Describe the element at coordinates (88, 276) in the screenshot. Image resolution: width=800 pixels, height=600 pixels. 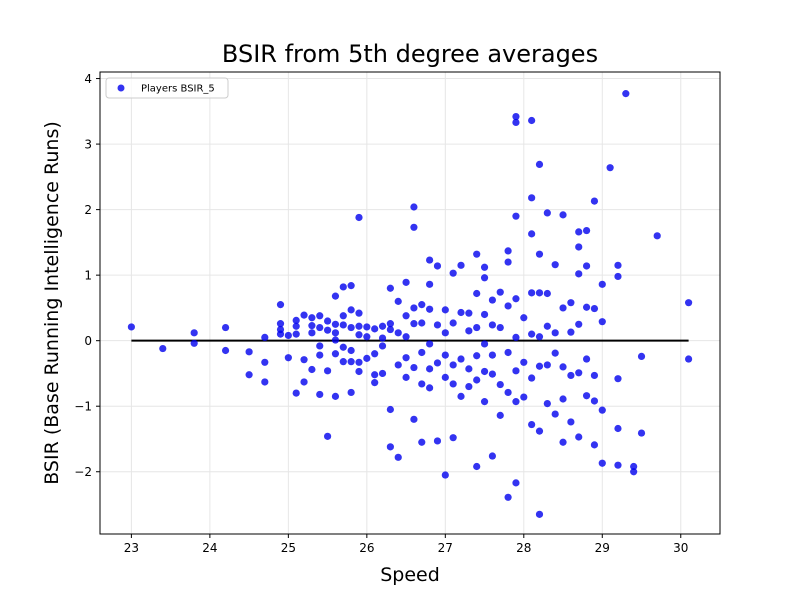
I see `y-tick-label: 1` at that location.